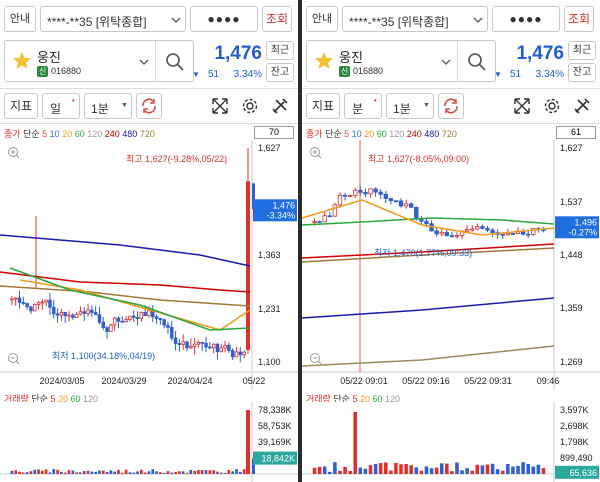 Image resolution: width=600 pixels, height=482 pixels. What do you see at coordinates (61, 106) in the screenshot?
I see `period-select: 일 •` at bounding box center [61, 106].